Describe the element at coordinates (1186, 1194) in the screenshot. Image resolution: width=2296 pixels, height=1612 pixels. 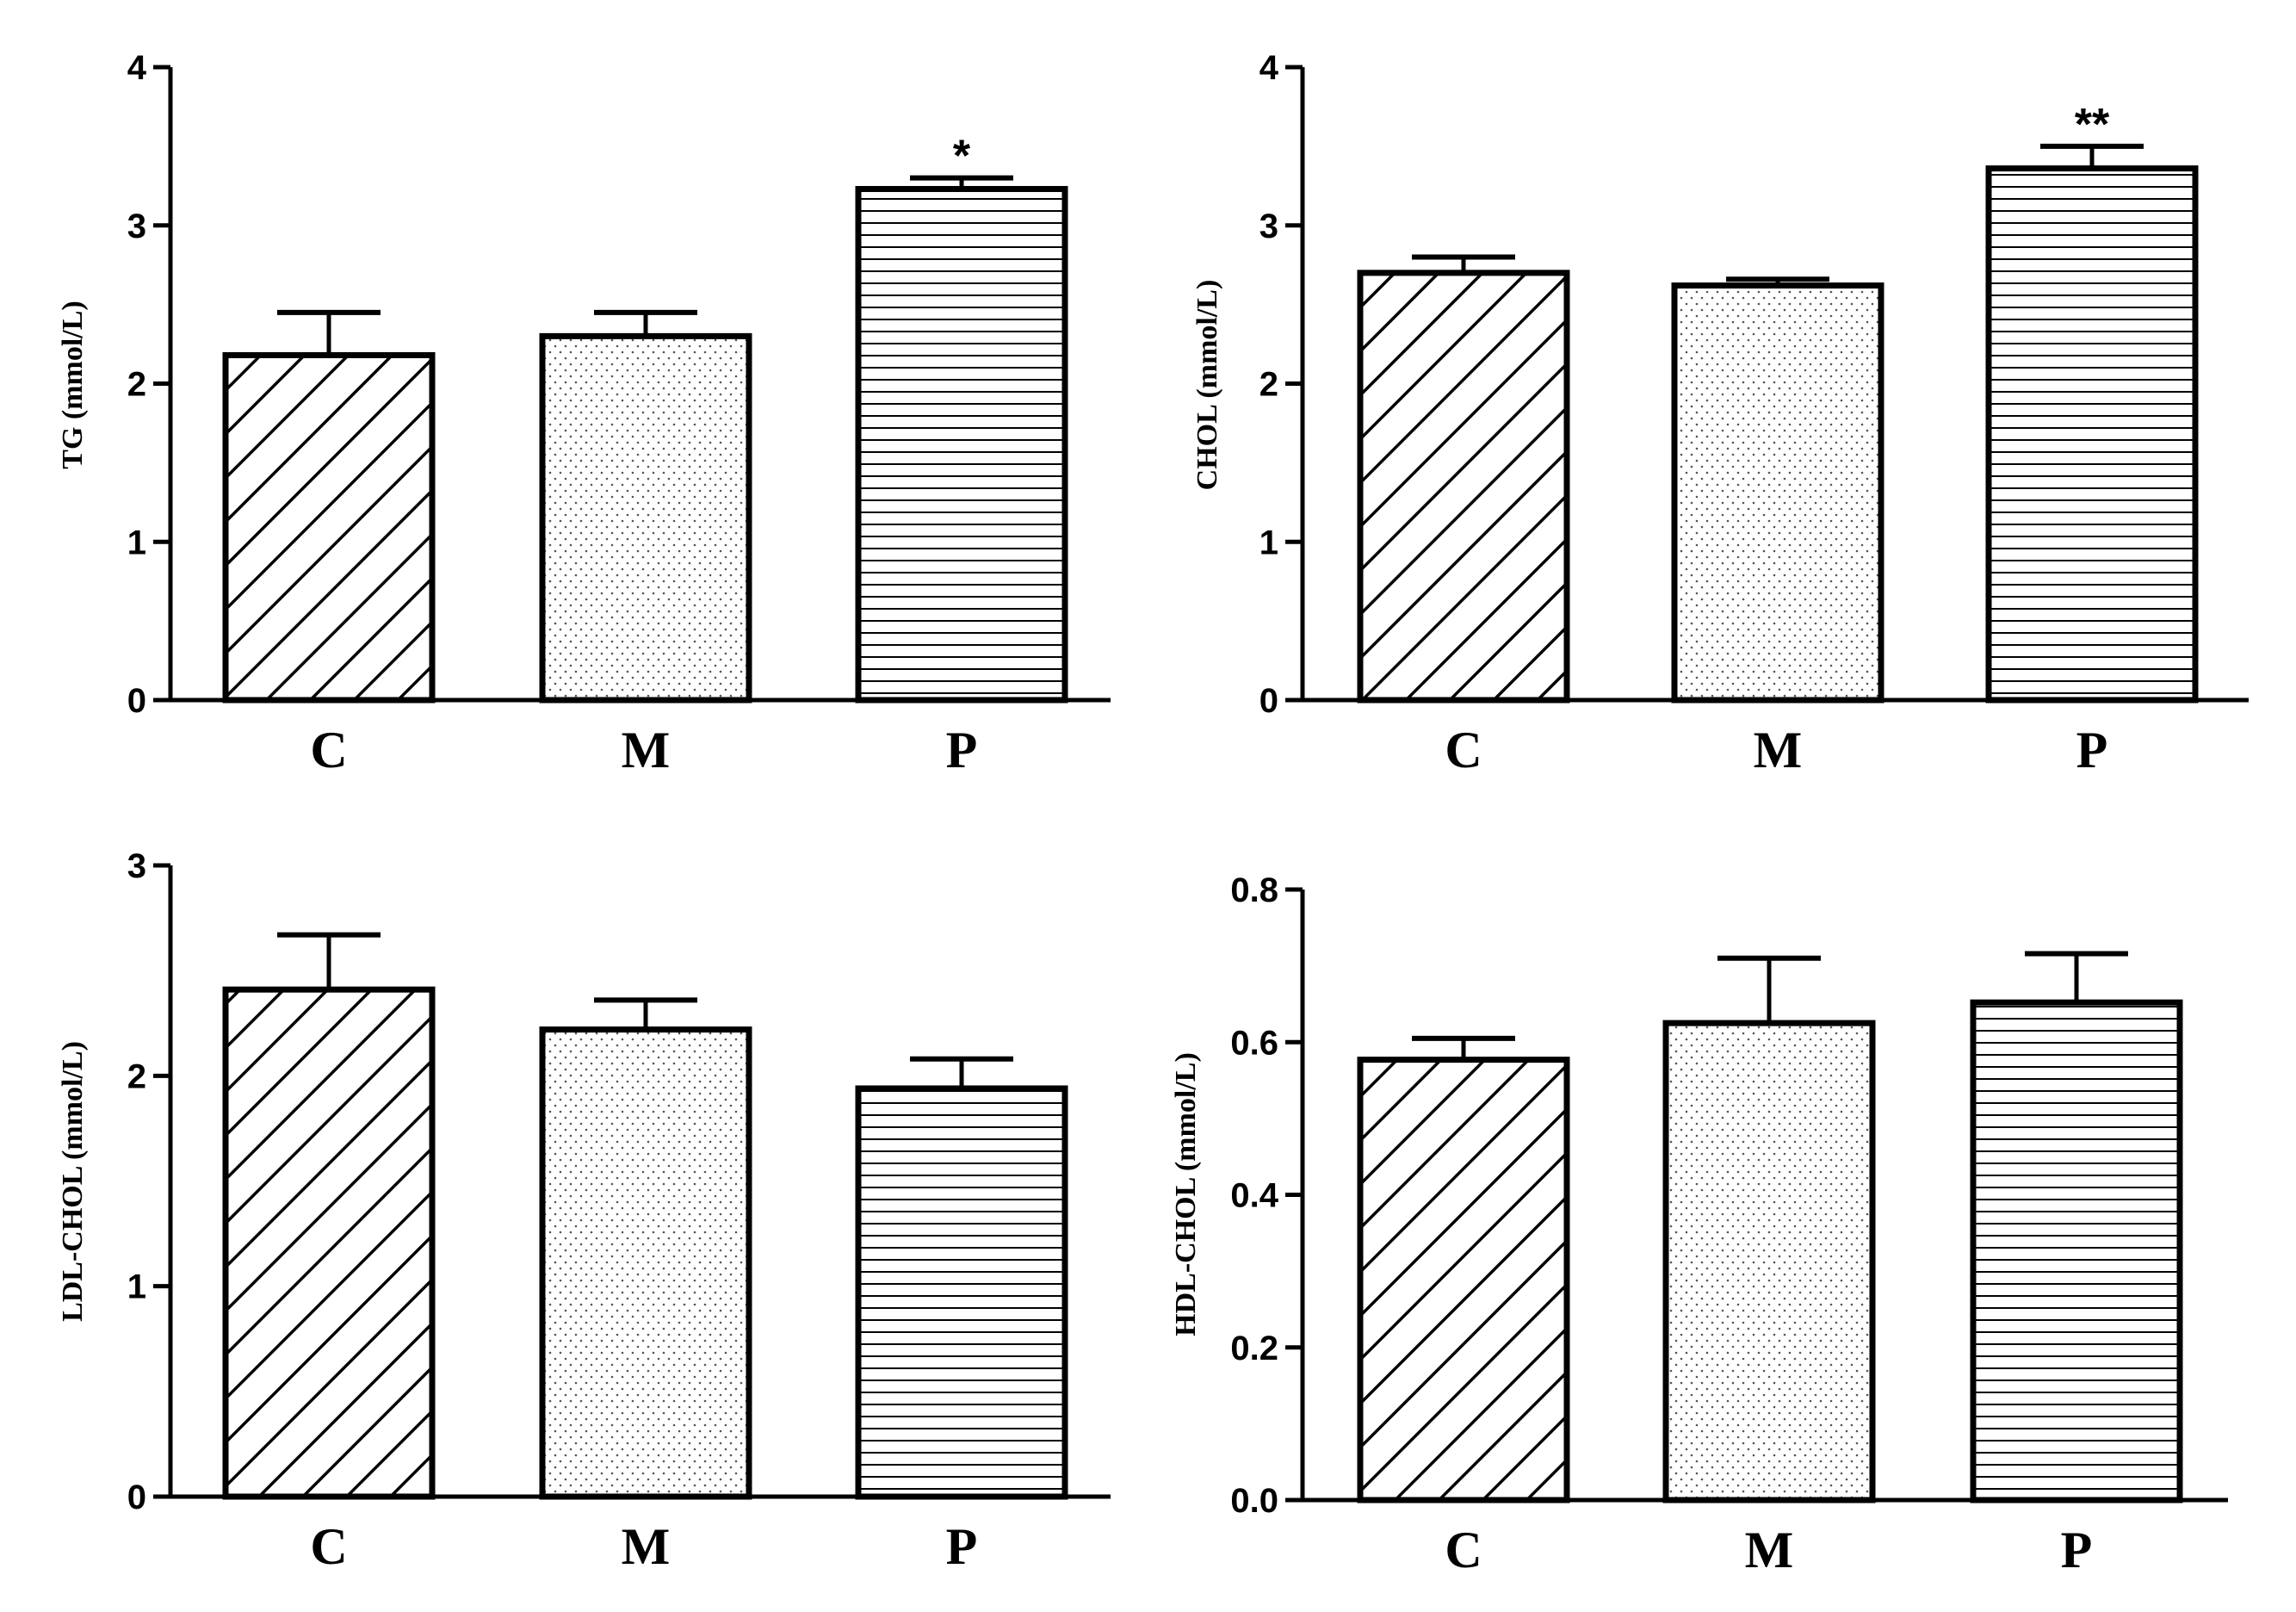
I see `y-axis-title: HDL-CHOL (mmol/L)` at that location.